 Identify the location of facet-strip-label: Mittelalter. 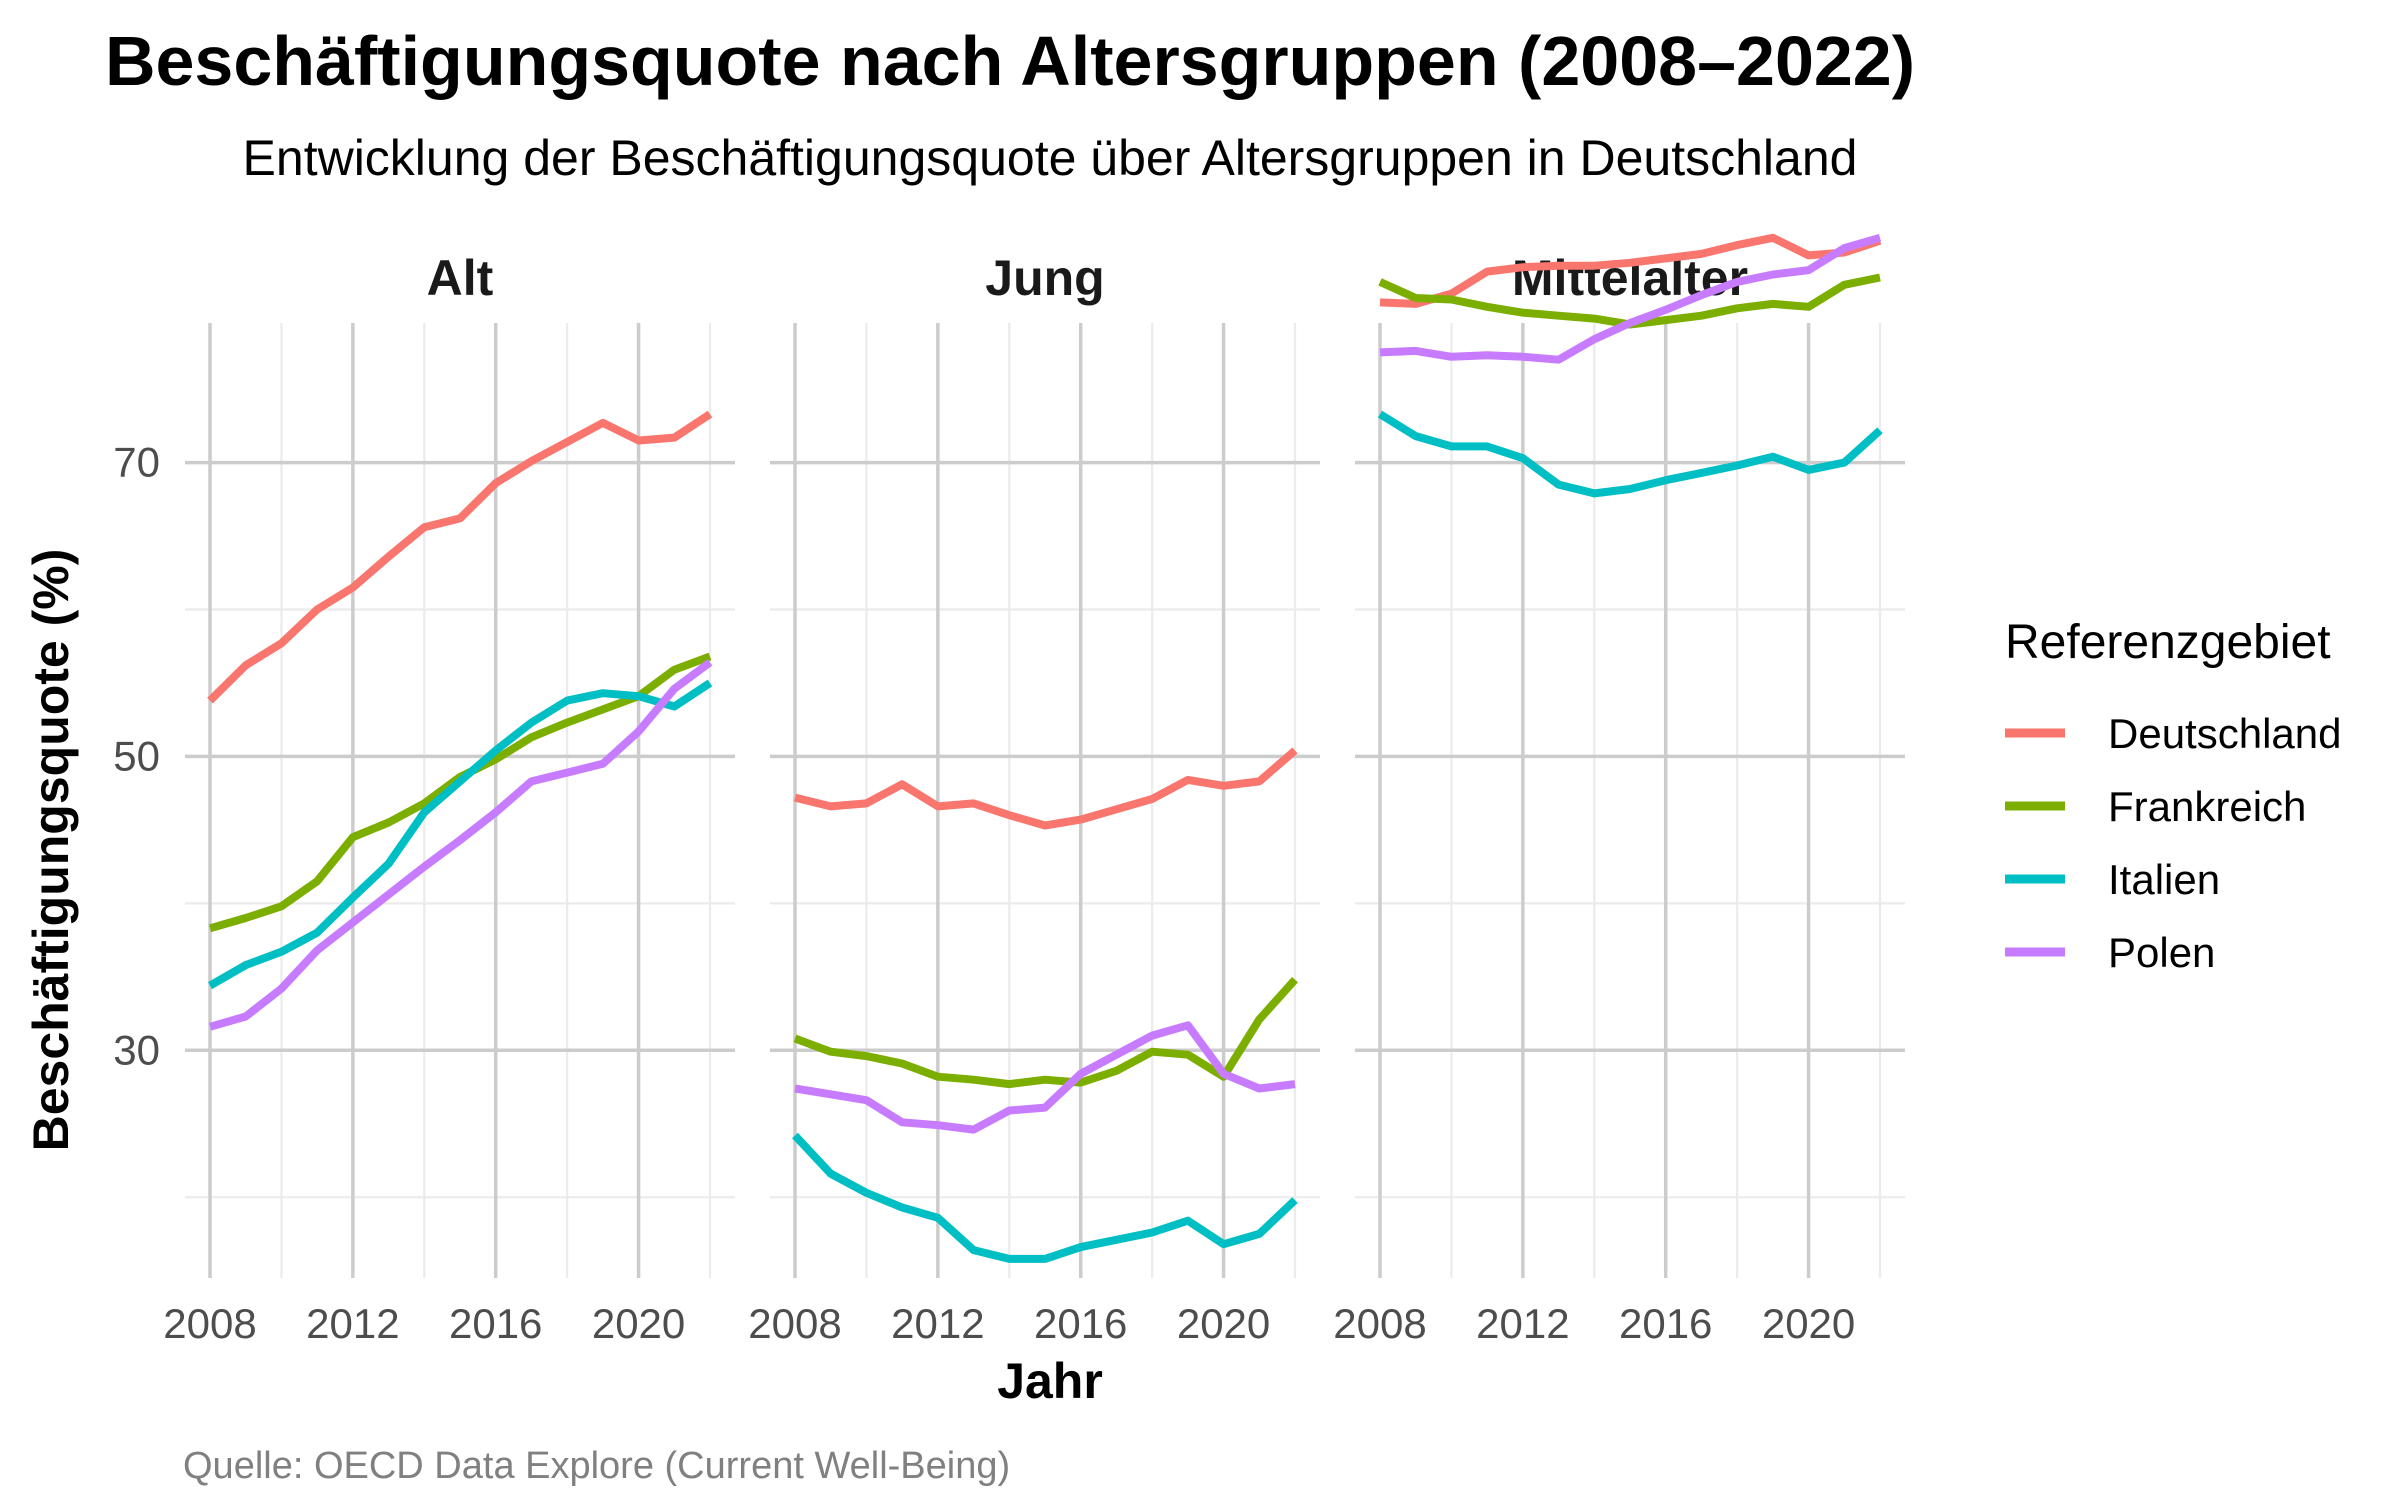
(1630, 278).